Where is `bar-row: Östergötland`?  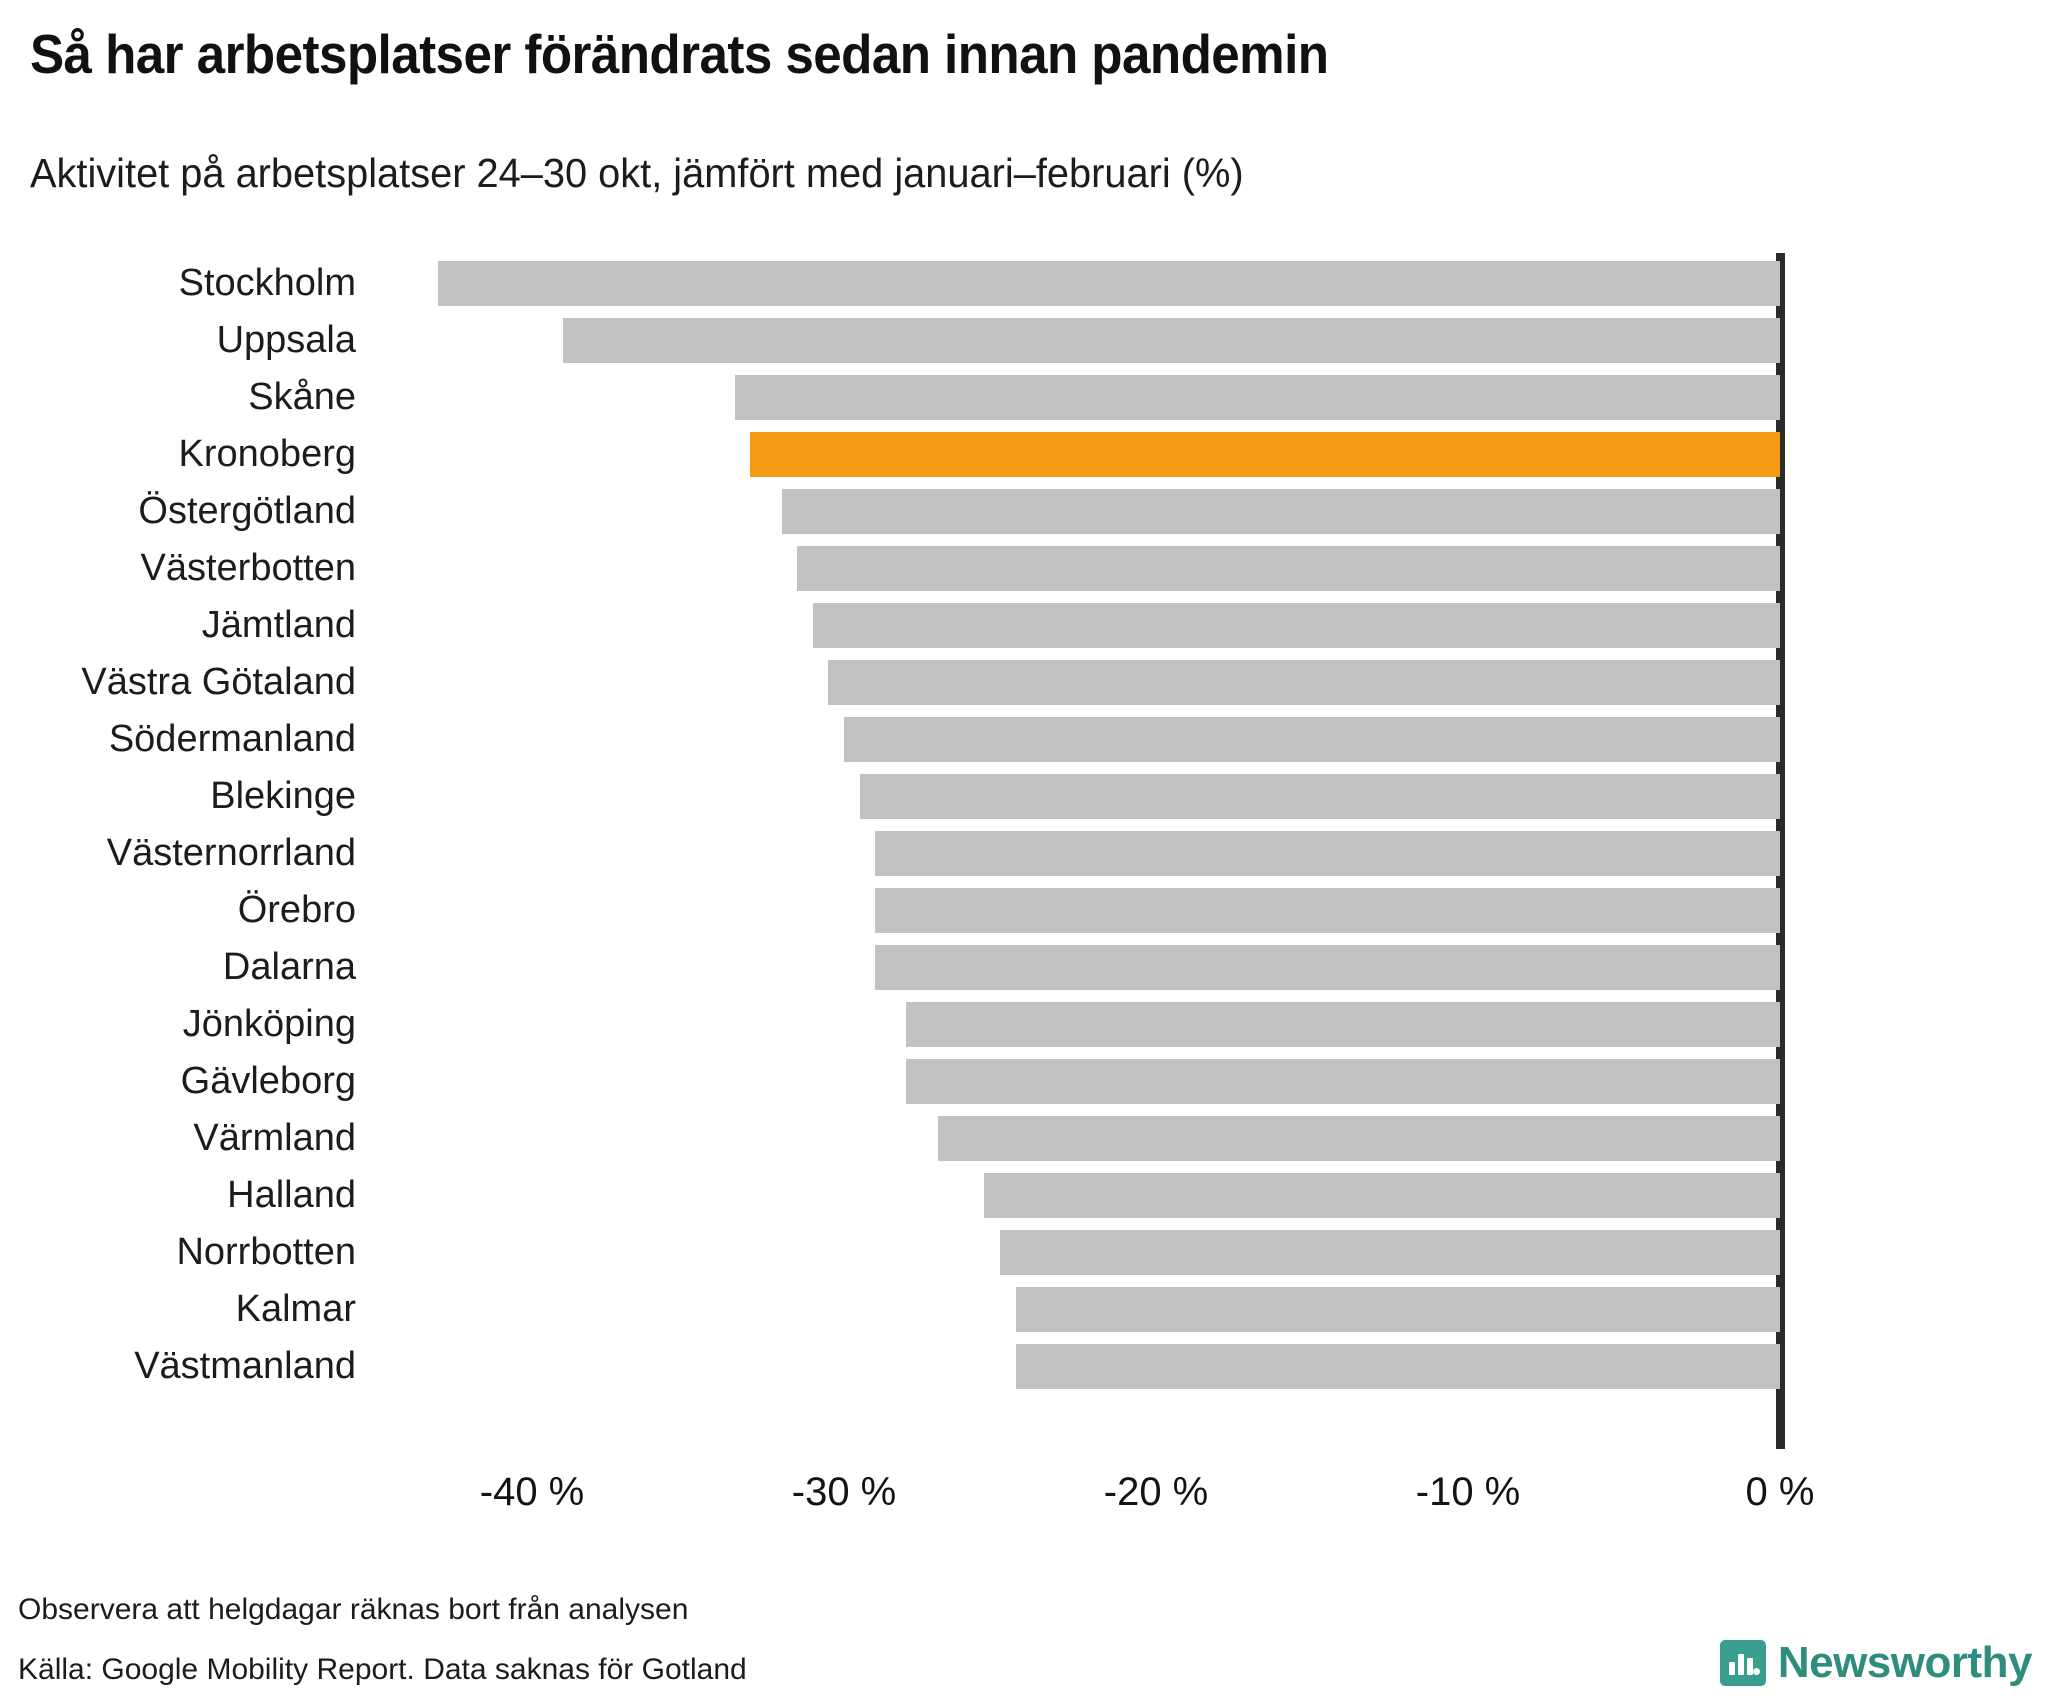
bar-row: Östergötland is located at coordinates (1024, 511).